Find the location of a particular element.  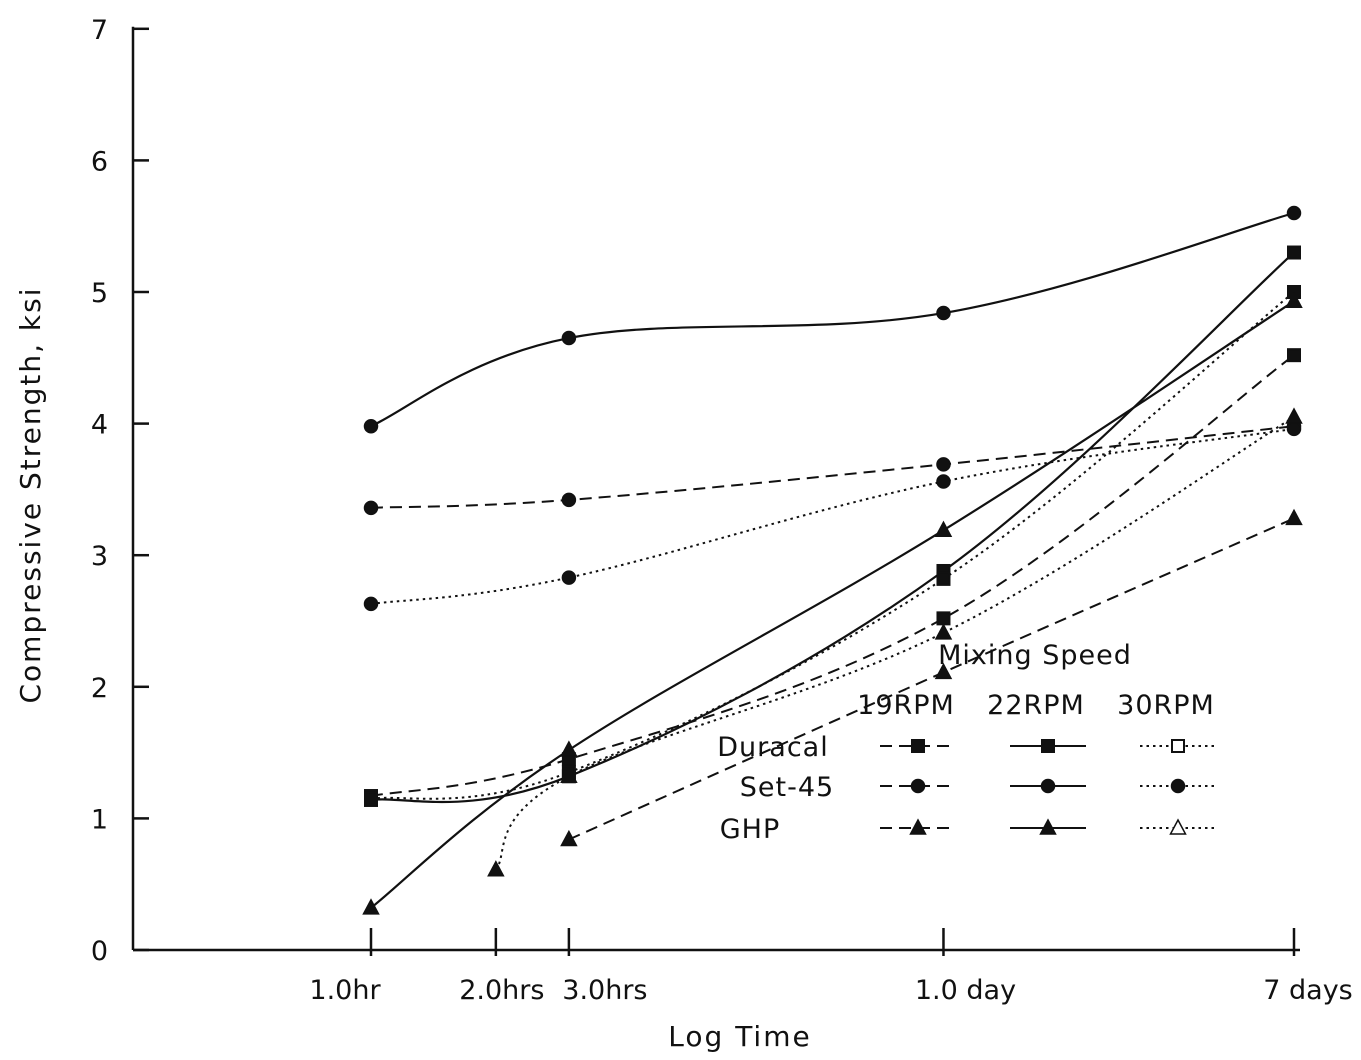

x-tick-label: 3.0hrs is located at coordinates (604, 990).